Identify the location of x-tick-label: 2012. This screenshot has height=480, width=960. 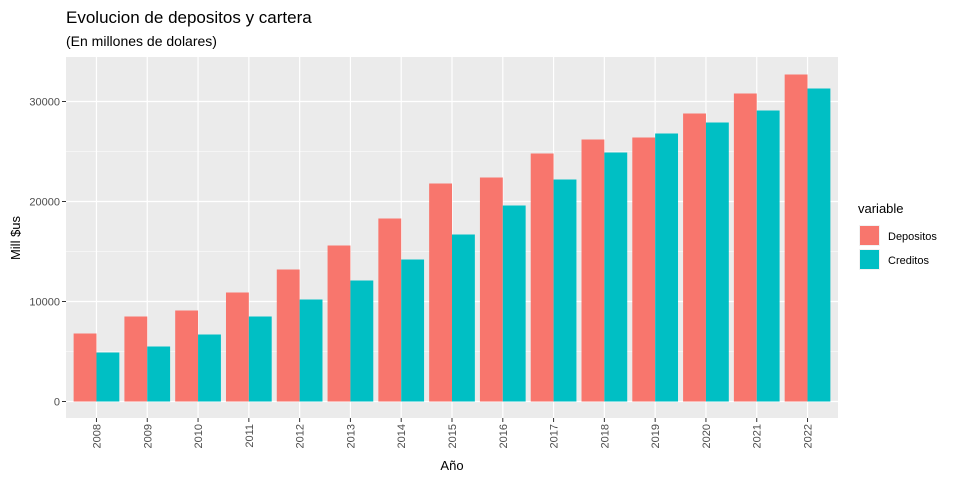
(301, 436).